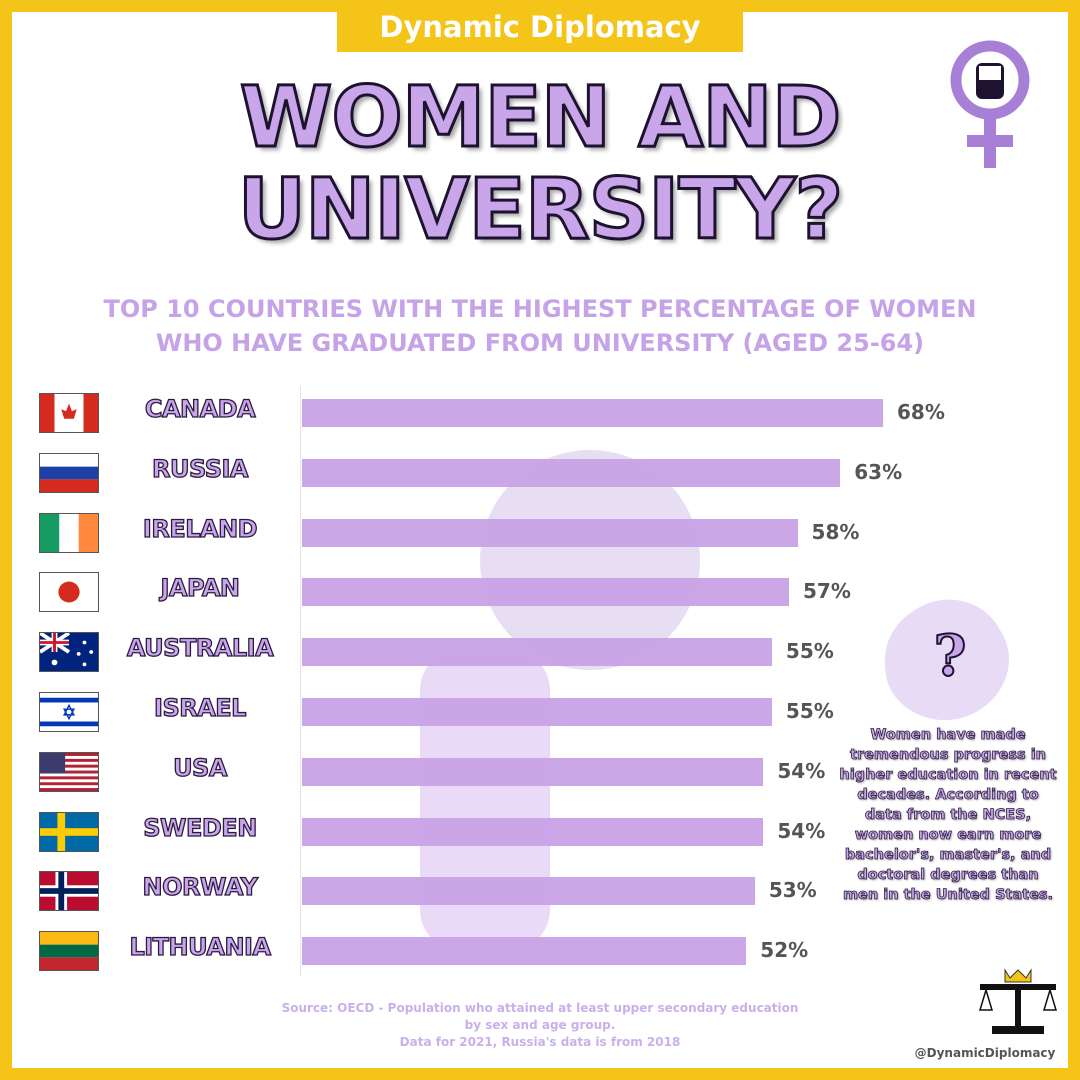 The image size is (1080, 1080). Describe the element at coordinates (69, 712) in the screenshot. I see `flag-israel-icon` at that location.